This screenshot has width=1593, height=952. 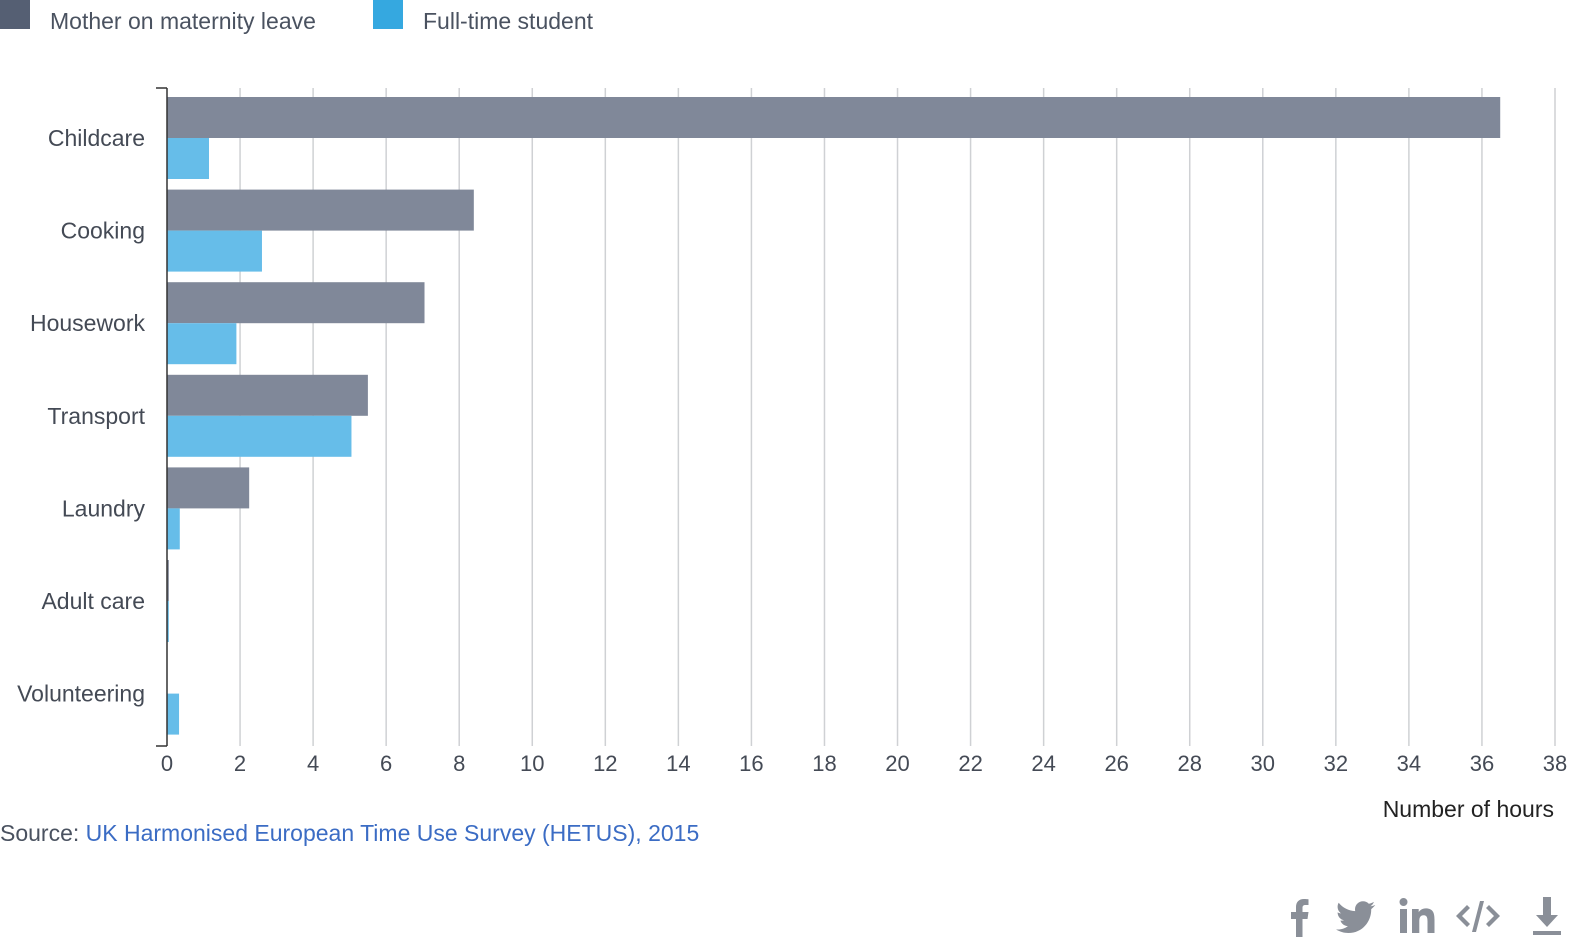 I want to click on x-tick-label: 10, so click(x=532, y=763).